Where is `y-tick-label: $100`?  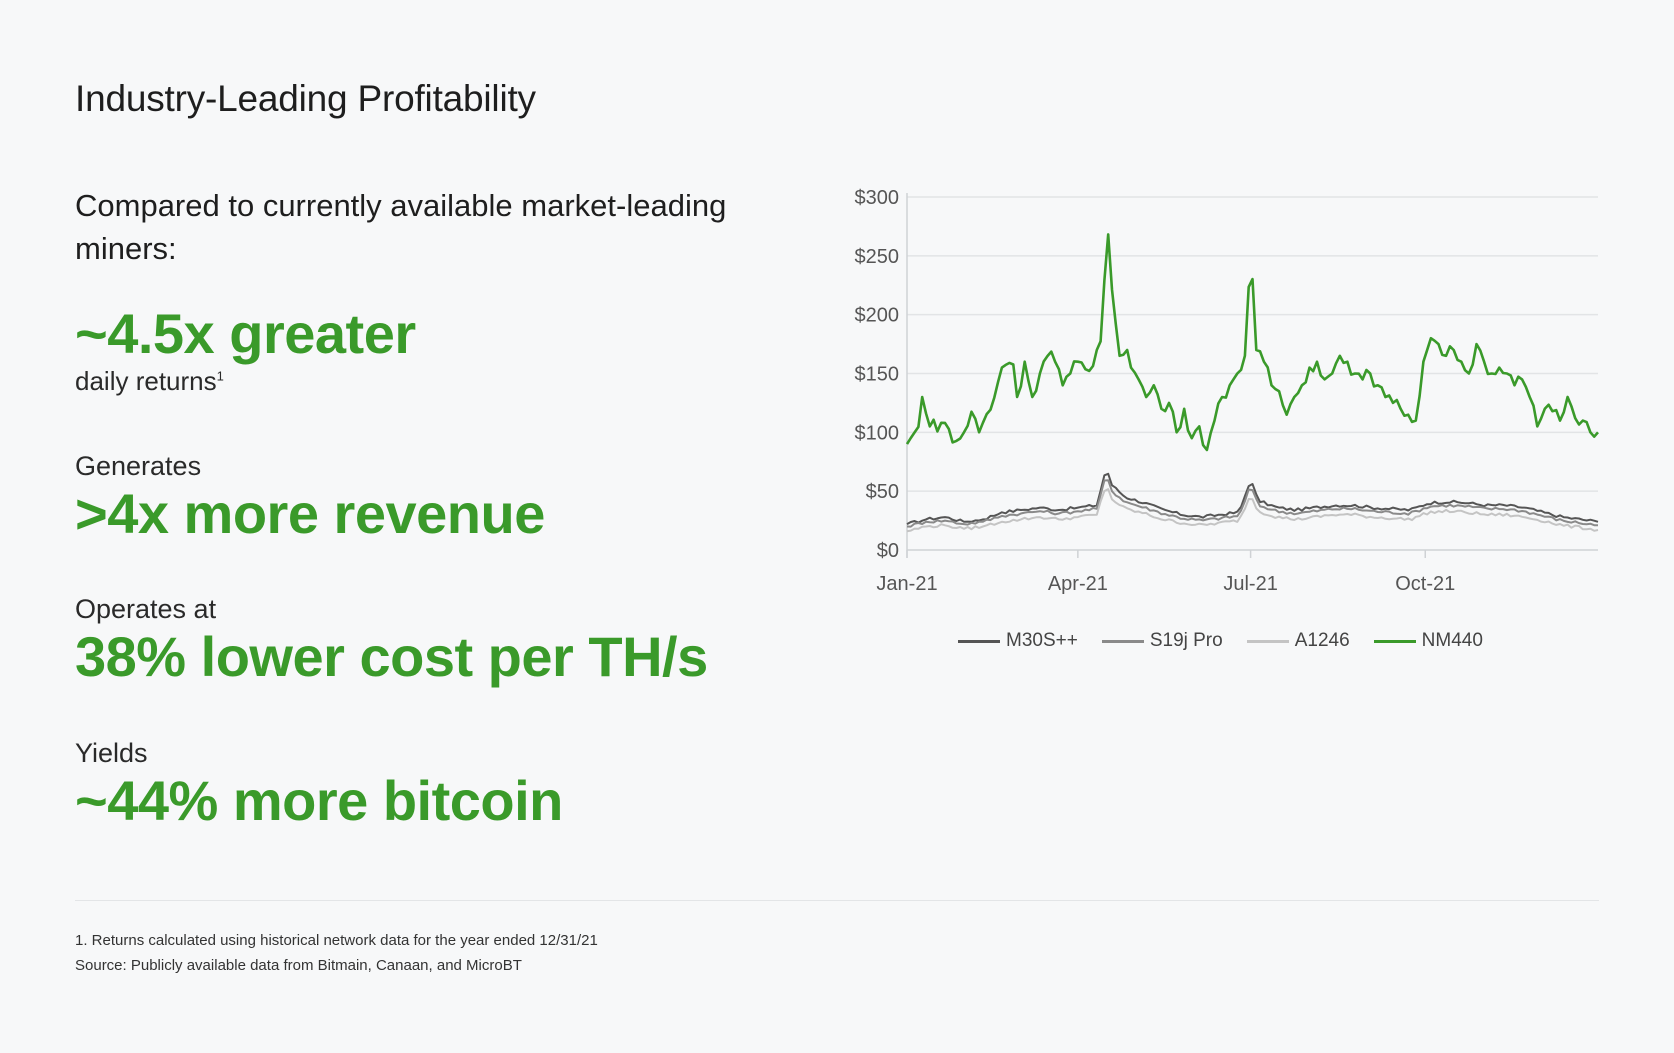
y-tick-label: $100 is located at coordinates (877, 433).